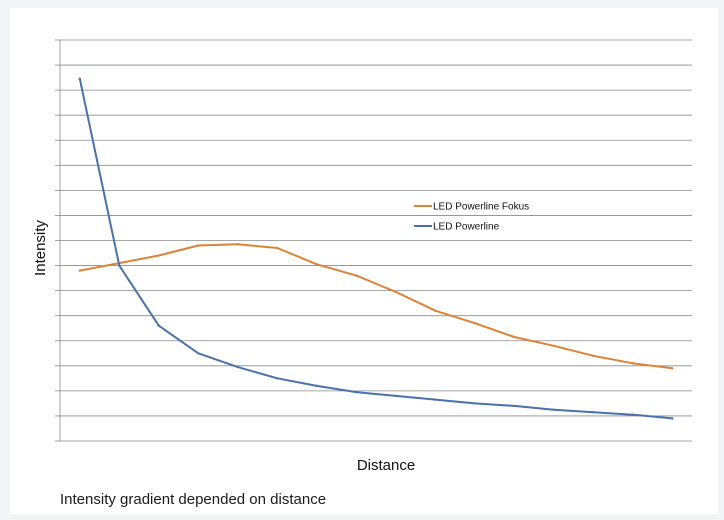 This screenshot has width=724, height=520. What do you see at coordinates (471, 217) in the screenshot?
I see `chart-legend: LED Powerline Fokus LED Powerline` at bounding box center [471, 217].